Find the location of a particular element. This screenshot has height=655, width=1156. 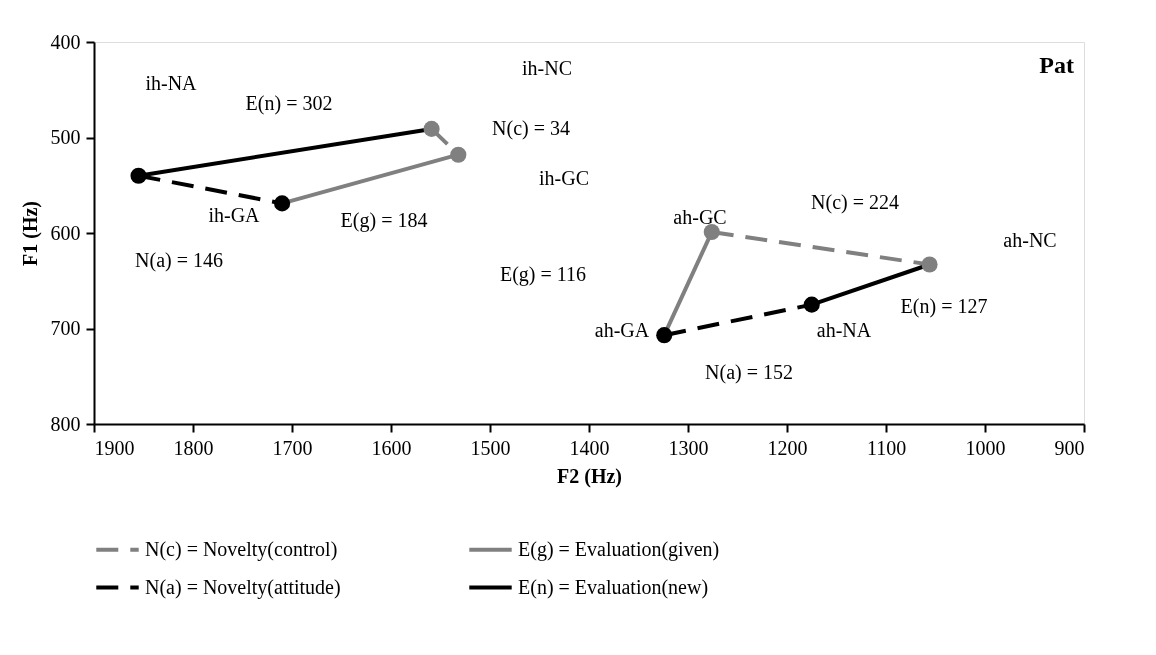

x-tick-label: 1900 is located at coordinates (114, 447).